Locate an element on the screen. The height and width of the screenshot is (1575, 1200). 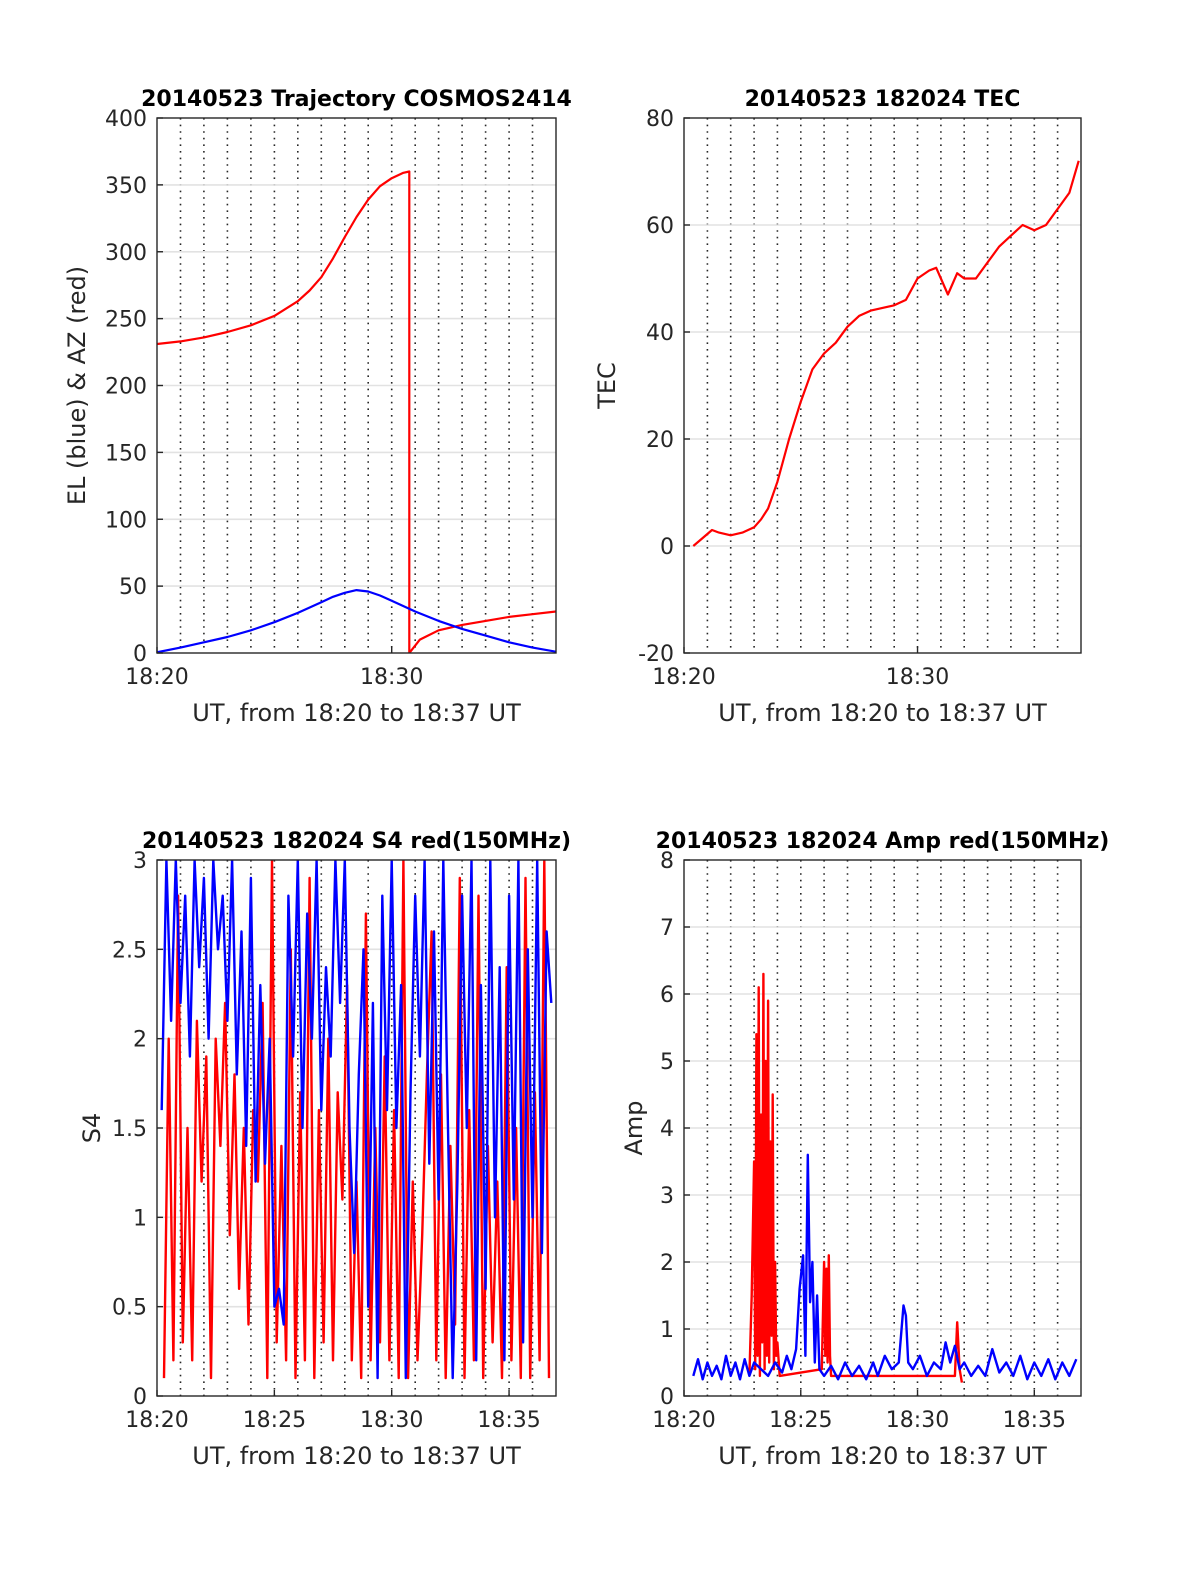
axes-box is located at coordinates (882, 385).